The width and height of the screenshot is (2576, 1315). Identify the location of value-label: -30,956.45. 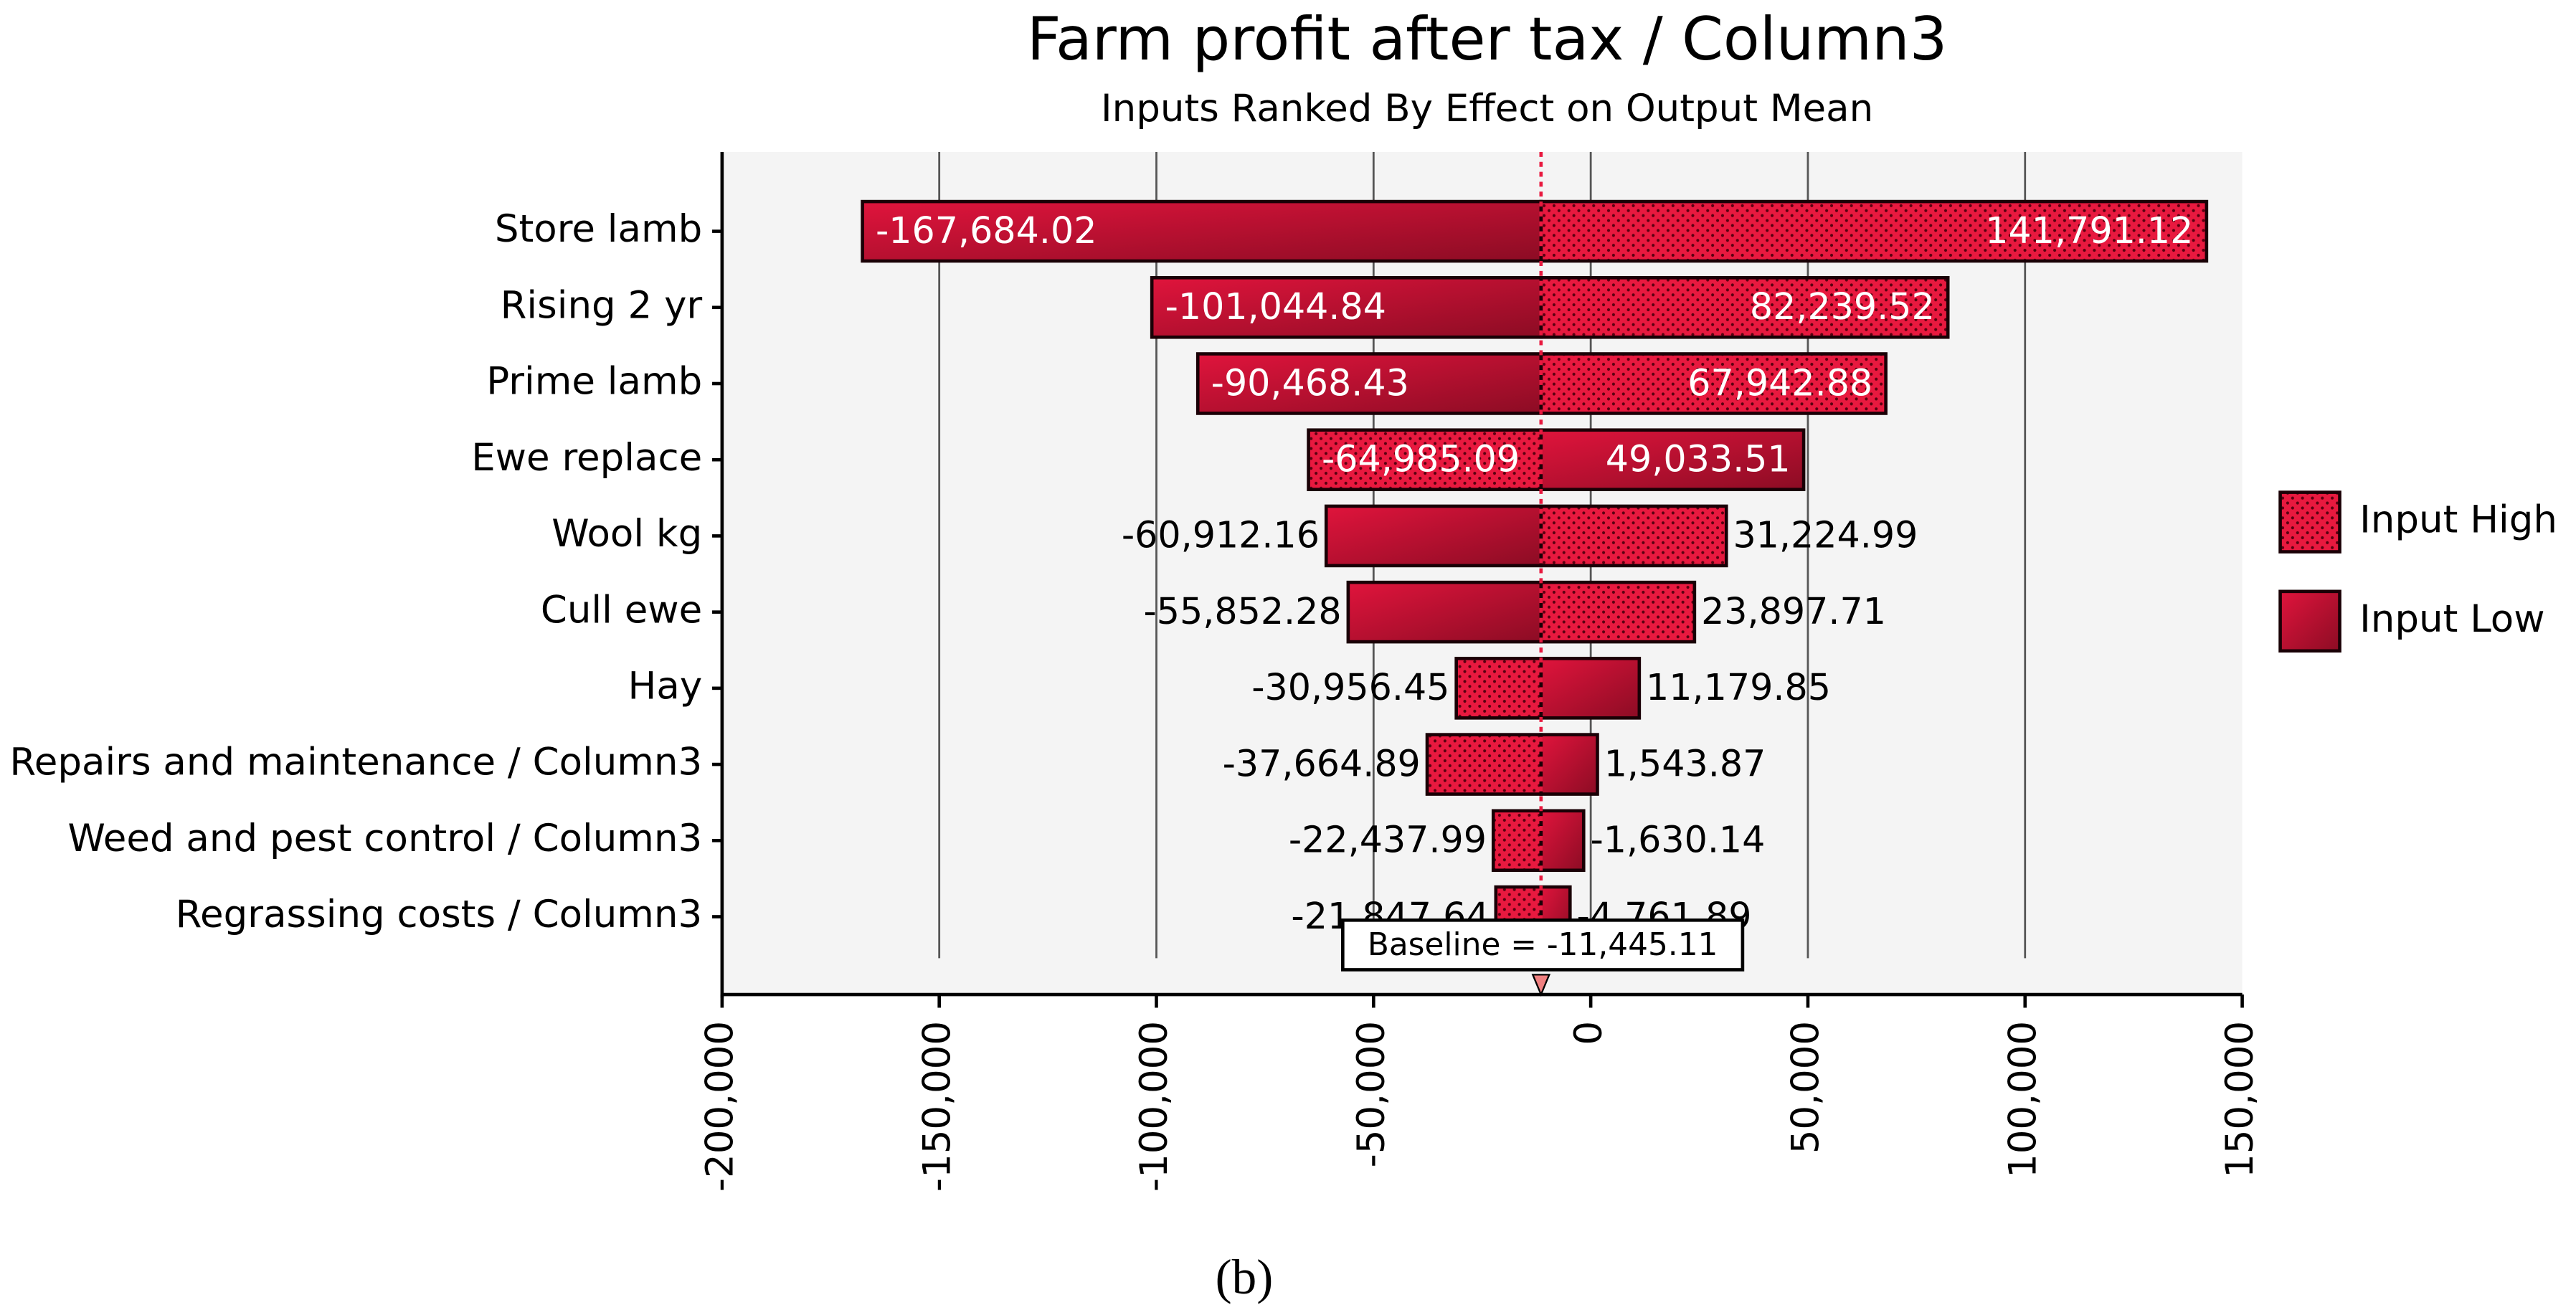
(1350, 687).